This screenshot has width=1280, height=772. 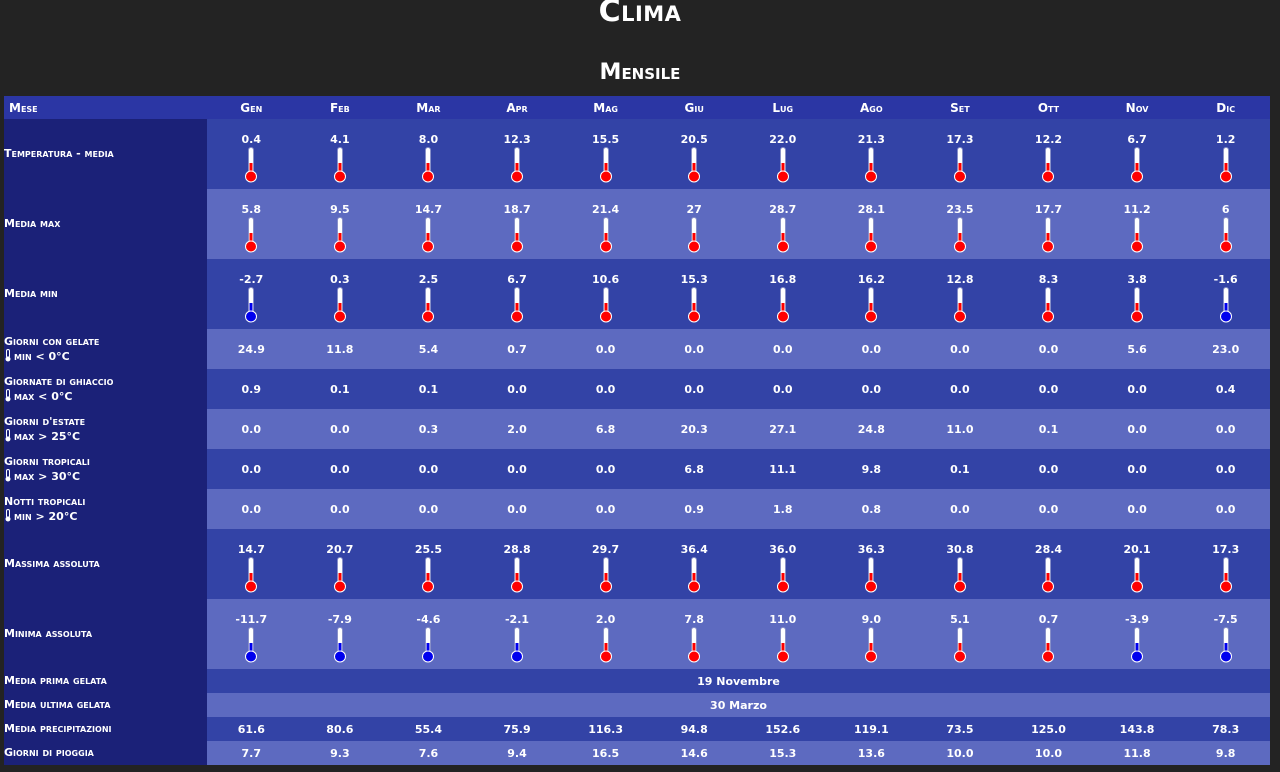 What do you see at coordinates (694, 107) in the screenshot?
I see `month-header: Giu` at bounding box center [694, 107].